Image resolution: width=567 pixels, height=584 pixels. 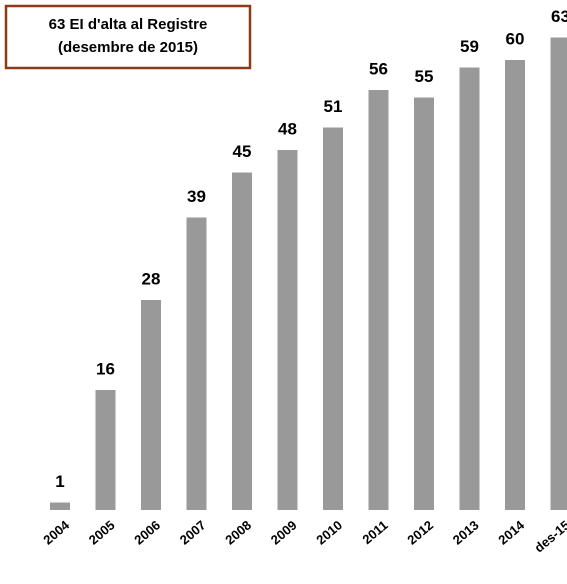 I want to click on x-tick-label: 2005, so click(x=102, y=532).